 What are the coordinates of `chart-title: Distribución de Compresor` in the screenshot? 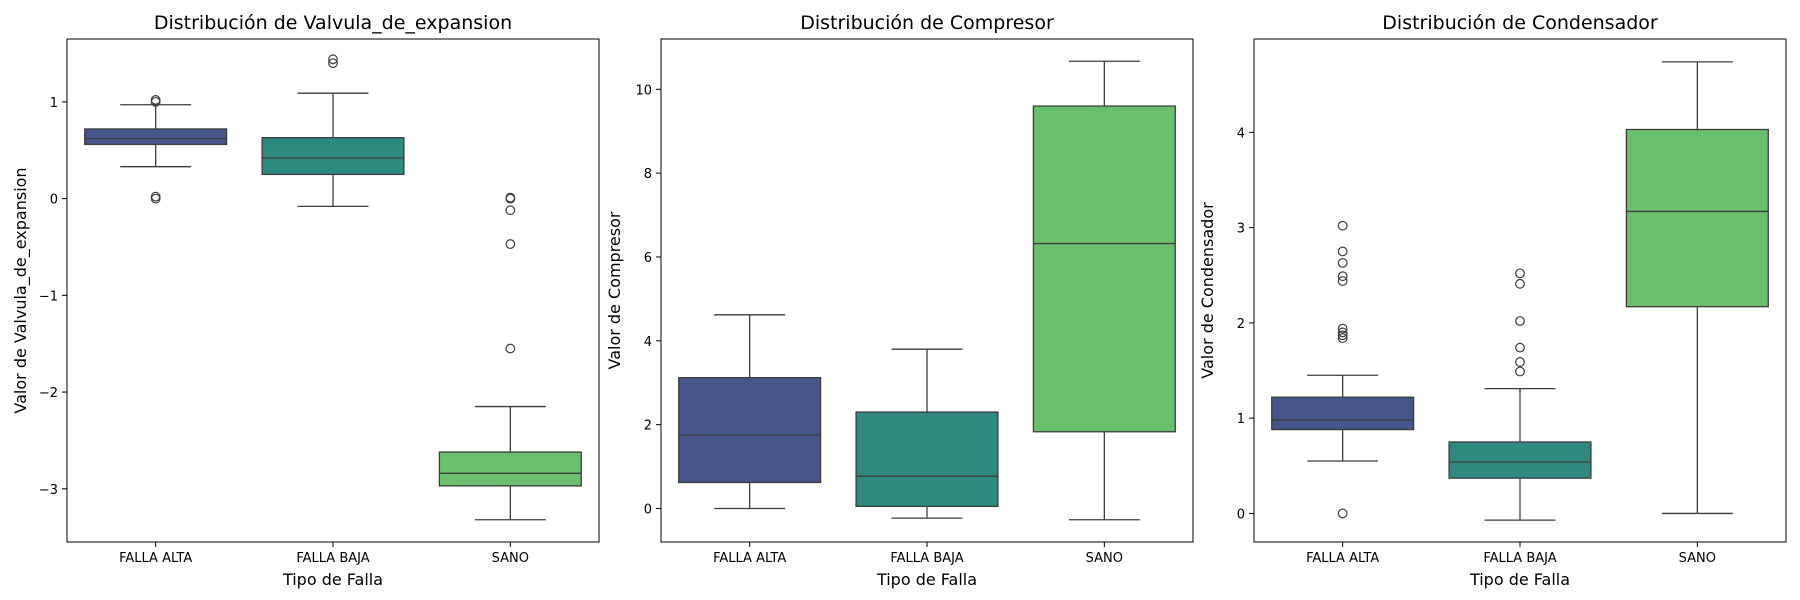 It's located at (927, 23).